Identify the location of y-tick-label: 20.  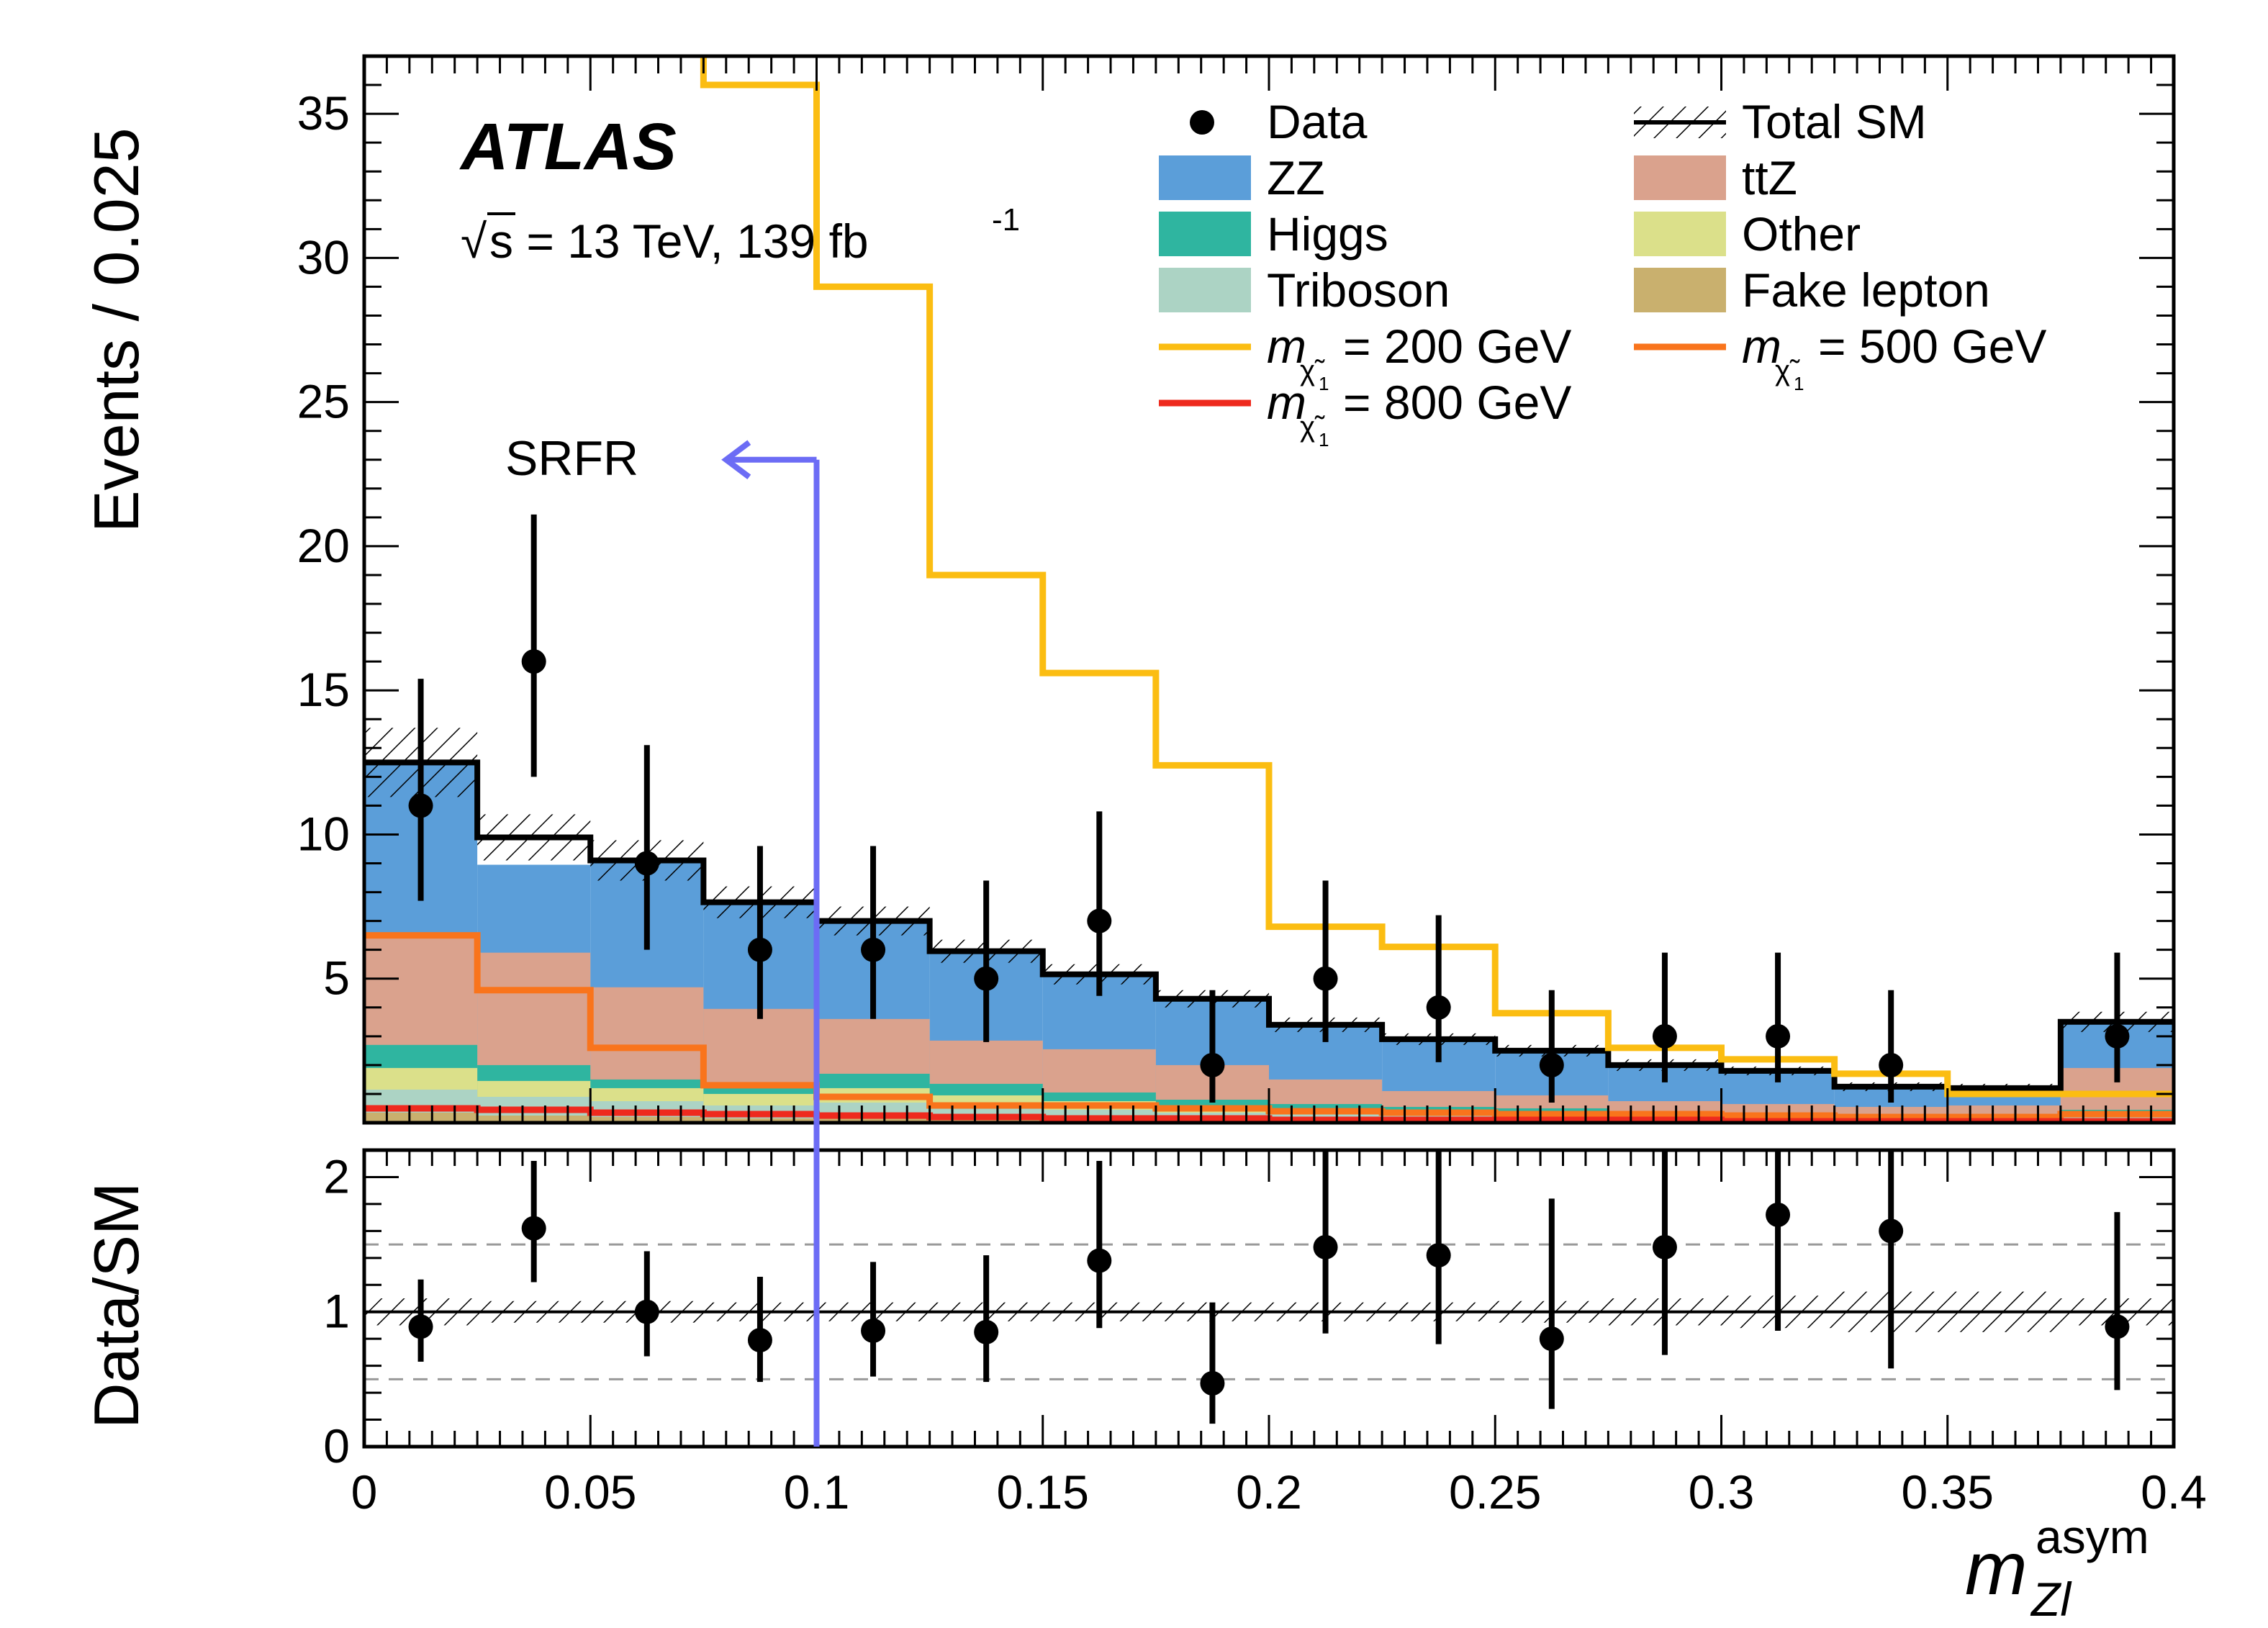
(323, 545).